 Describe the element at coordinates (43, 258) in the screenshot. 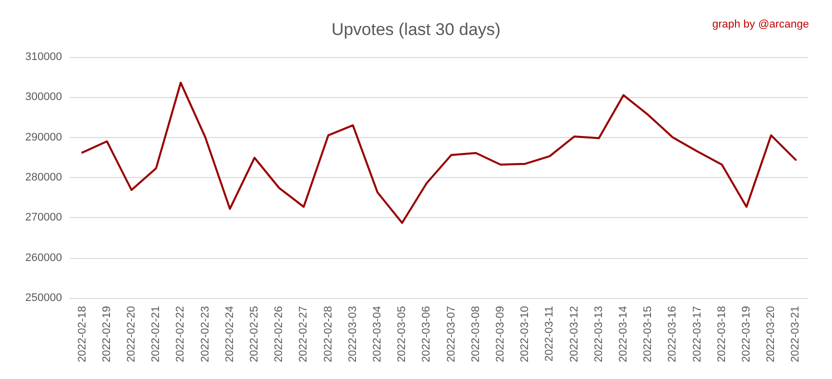

I see `y-tick-label: 260000` at that location.